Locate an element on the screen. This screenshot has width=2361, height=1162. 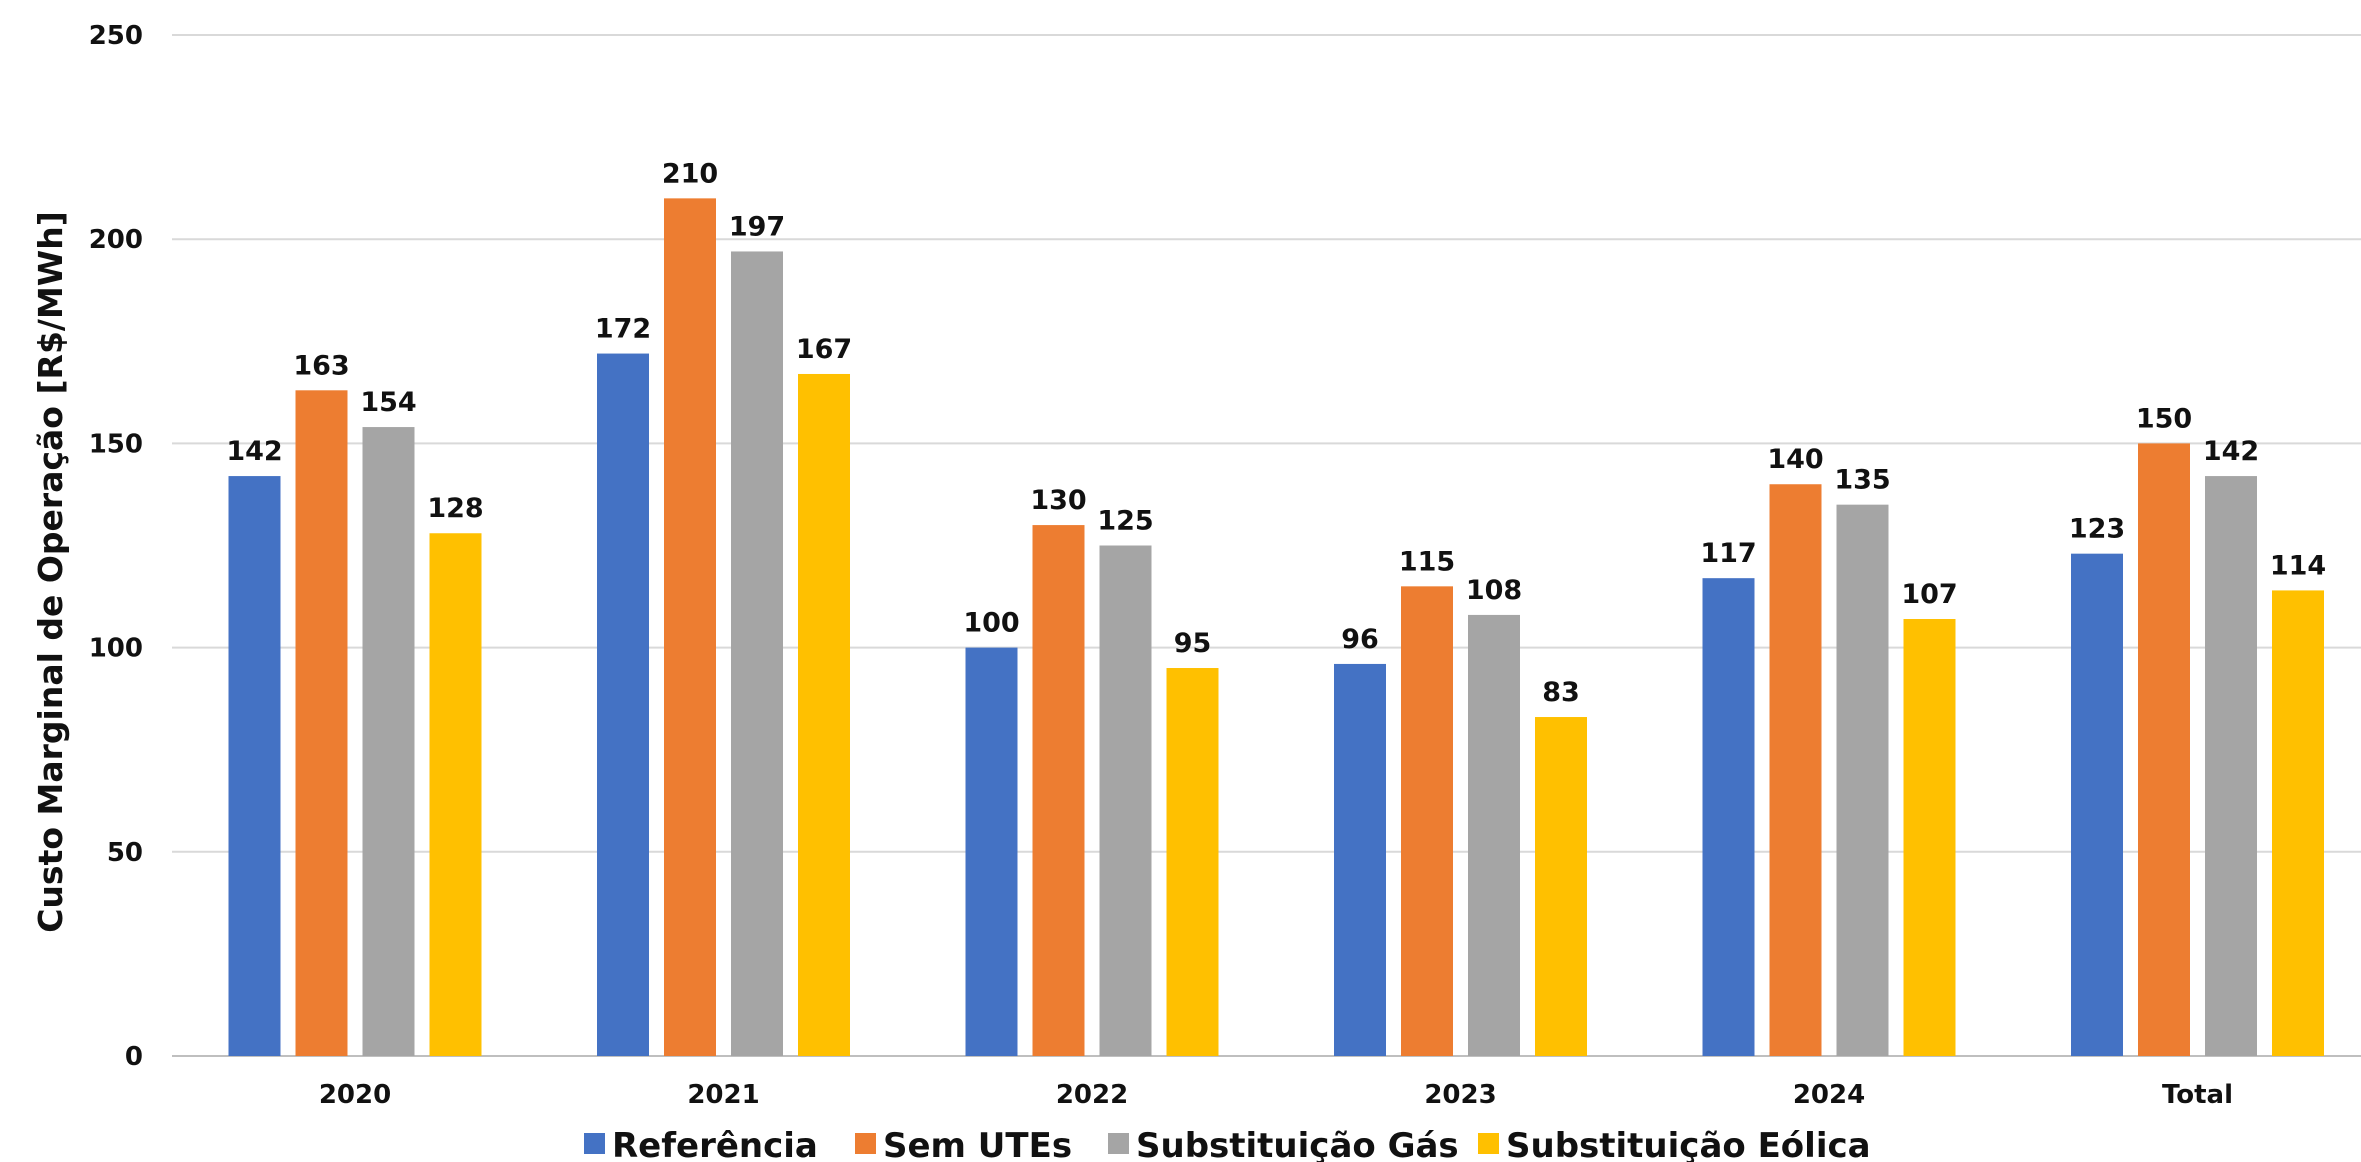
data-label: 83 is located at coordinates (1561, 692).